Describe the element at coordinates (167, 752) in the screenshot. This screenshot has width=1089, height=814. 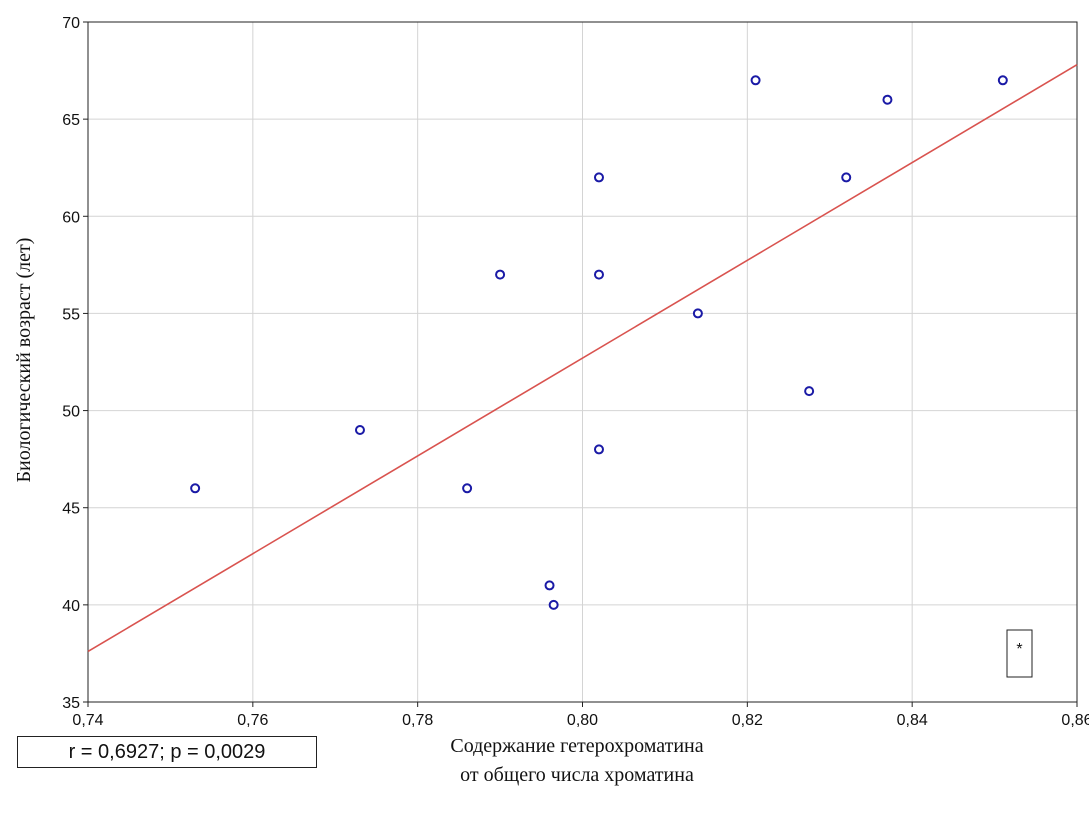
I see `correlation-stats: r = 0,6927; p = 0,0029` at that location.